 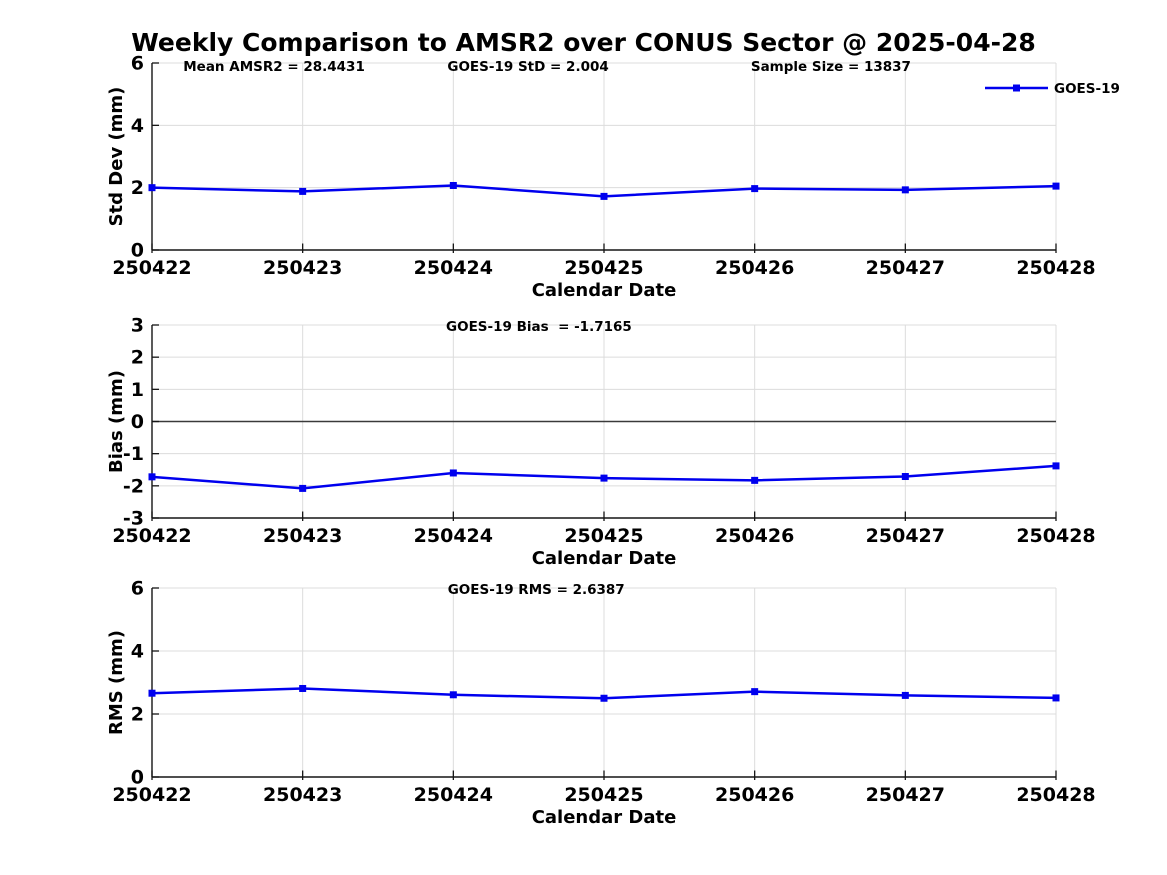 I want to click on stat-annotation: GOES-19 RMS = 2.6387, so click(x=536, y=590).